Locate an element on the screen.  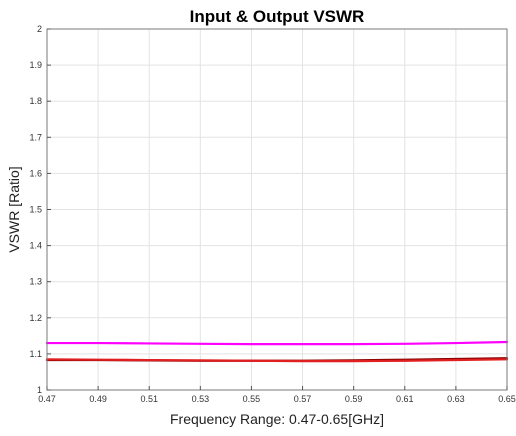
x-tick-label: 0.57 is located at coordinates (303, 399).